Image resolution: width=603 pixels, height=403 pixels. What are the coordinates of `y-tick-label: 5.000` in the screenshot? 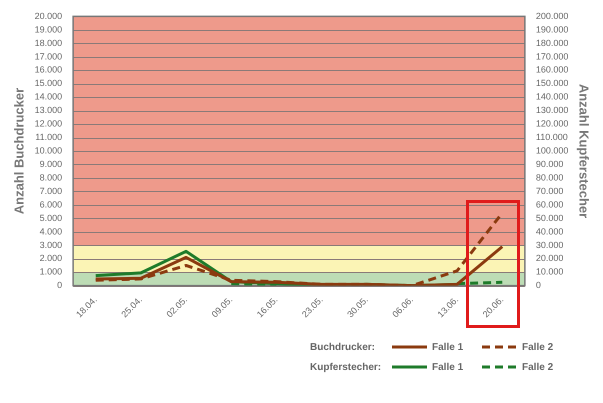 It's located at (51, 217).